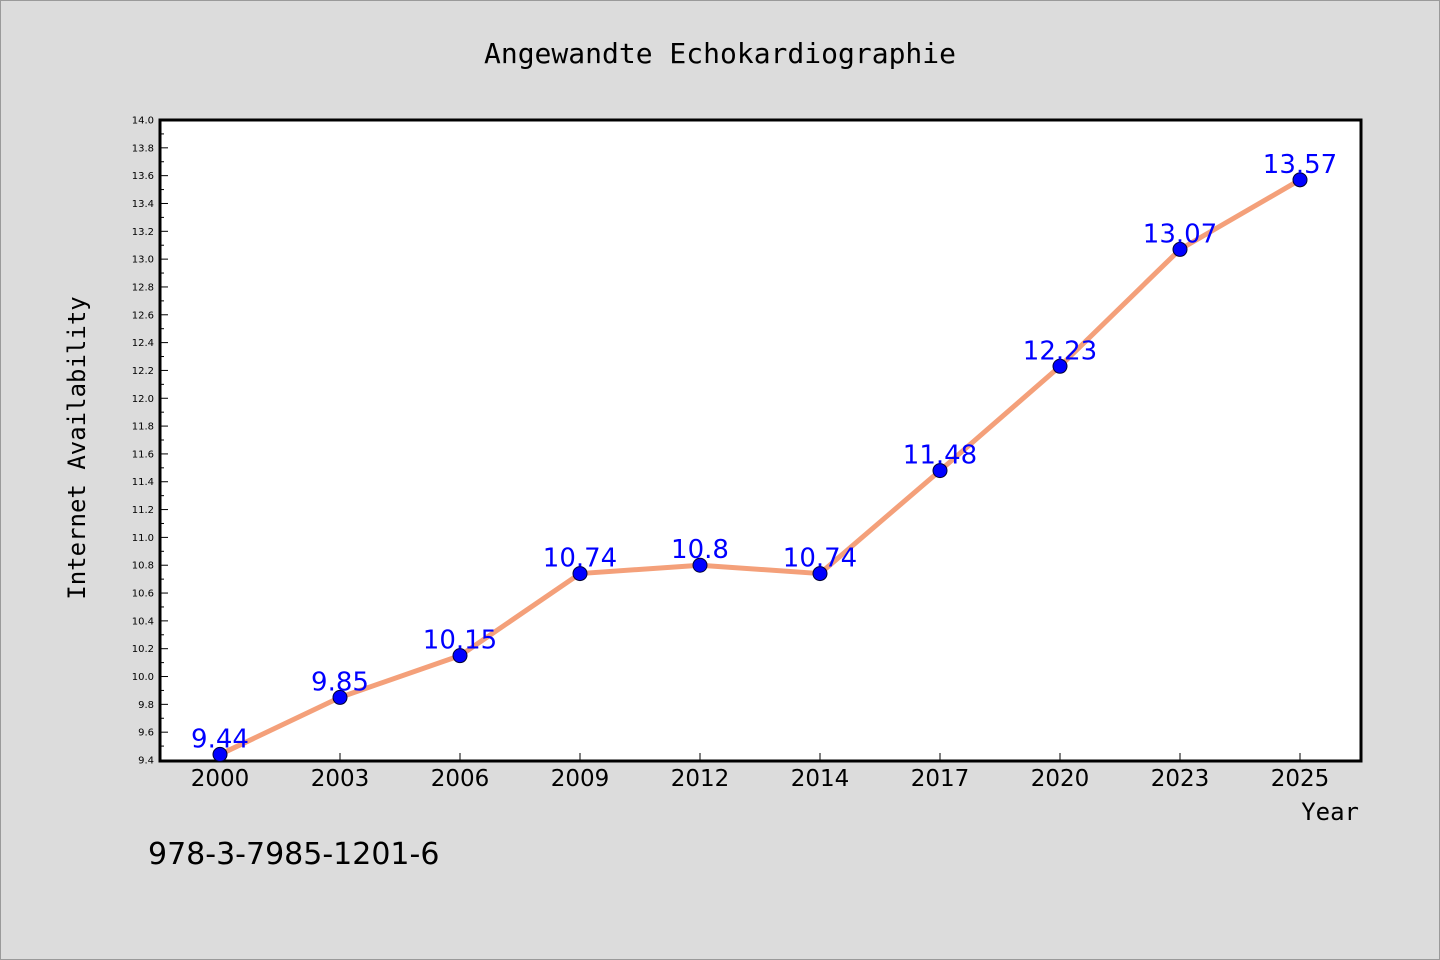 This screenshot has width=1440, height=960. What do you see at coordinates (143, 204) in the screenshot?
I see `y-tick-label: 13.4` at bounding box center [143, 204].